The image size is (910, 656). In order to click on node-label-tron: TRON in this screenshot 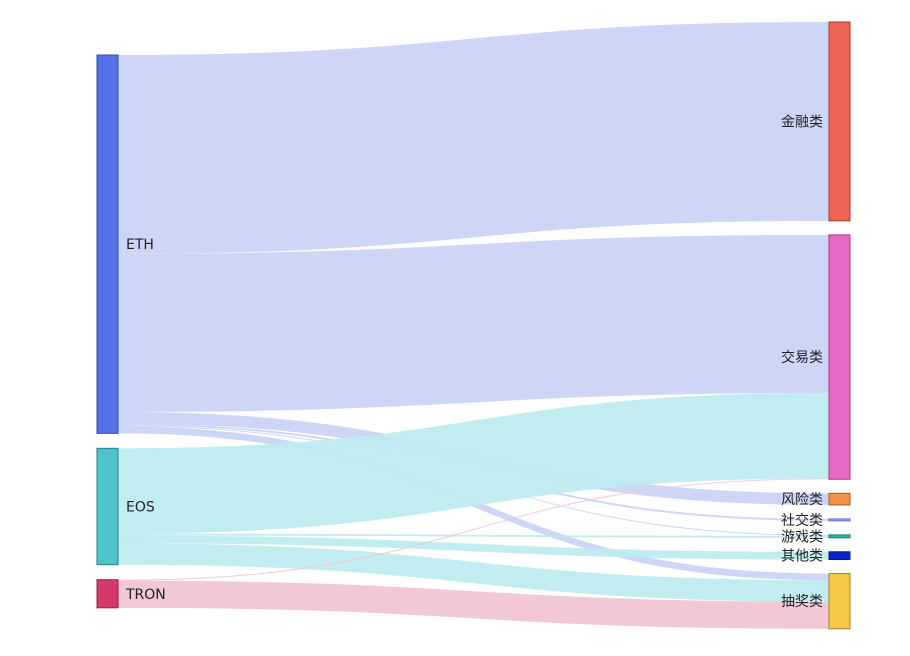, I will do `click(145, 595)`.